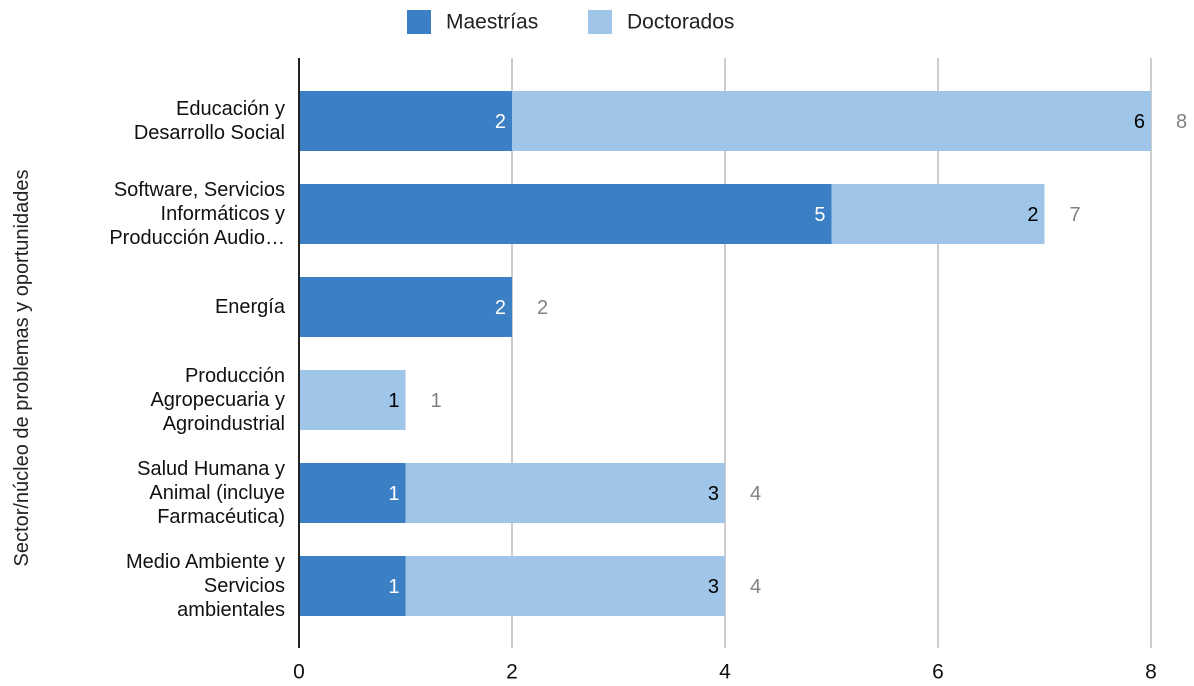 The image size is (1194, 686). I want to click on category-label-line: Salud Humana y, so click(211, 469).